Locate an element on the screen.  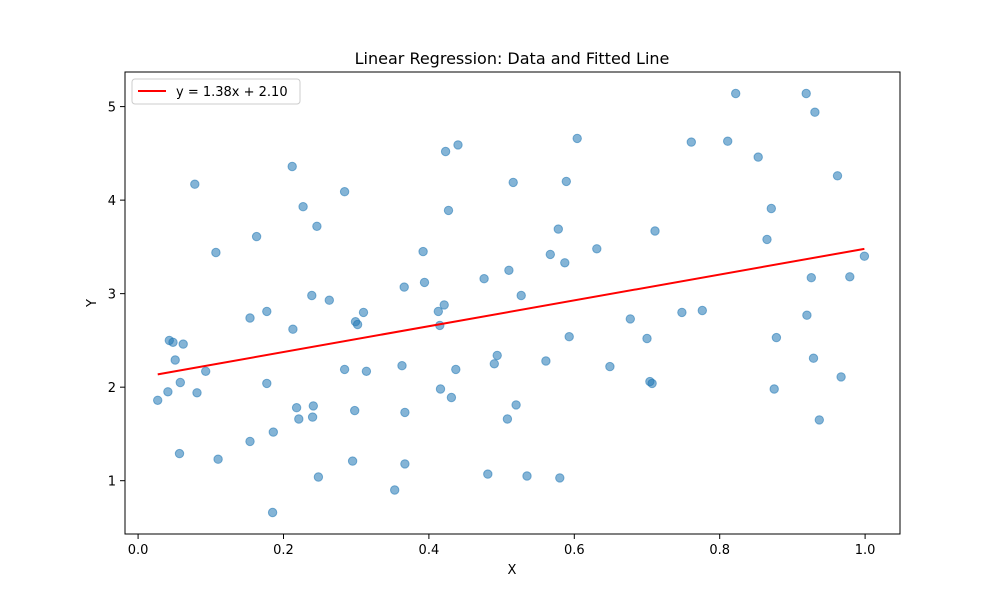
y-tick-label: 2 is located at coordinates (112, 388).